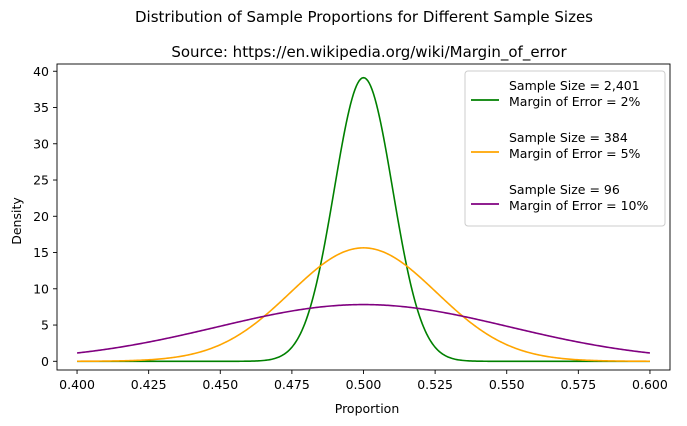  I want to click on x-tick-label: 0.400, so click(77, 384).